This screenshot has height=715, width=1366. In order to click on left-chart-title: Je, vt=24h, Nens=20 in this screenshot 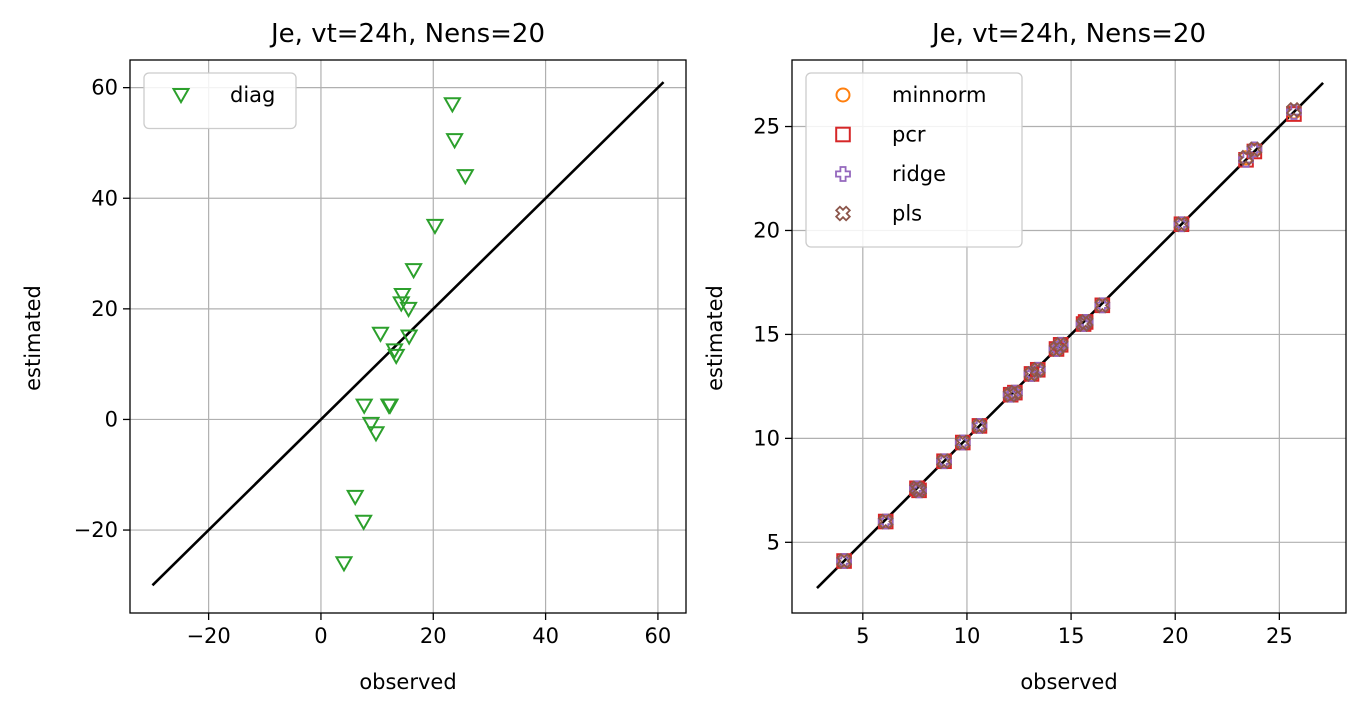, I will do `click(407, 34)`.